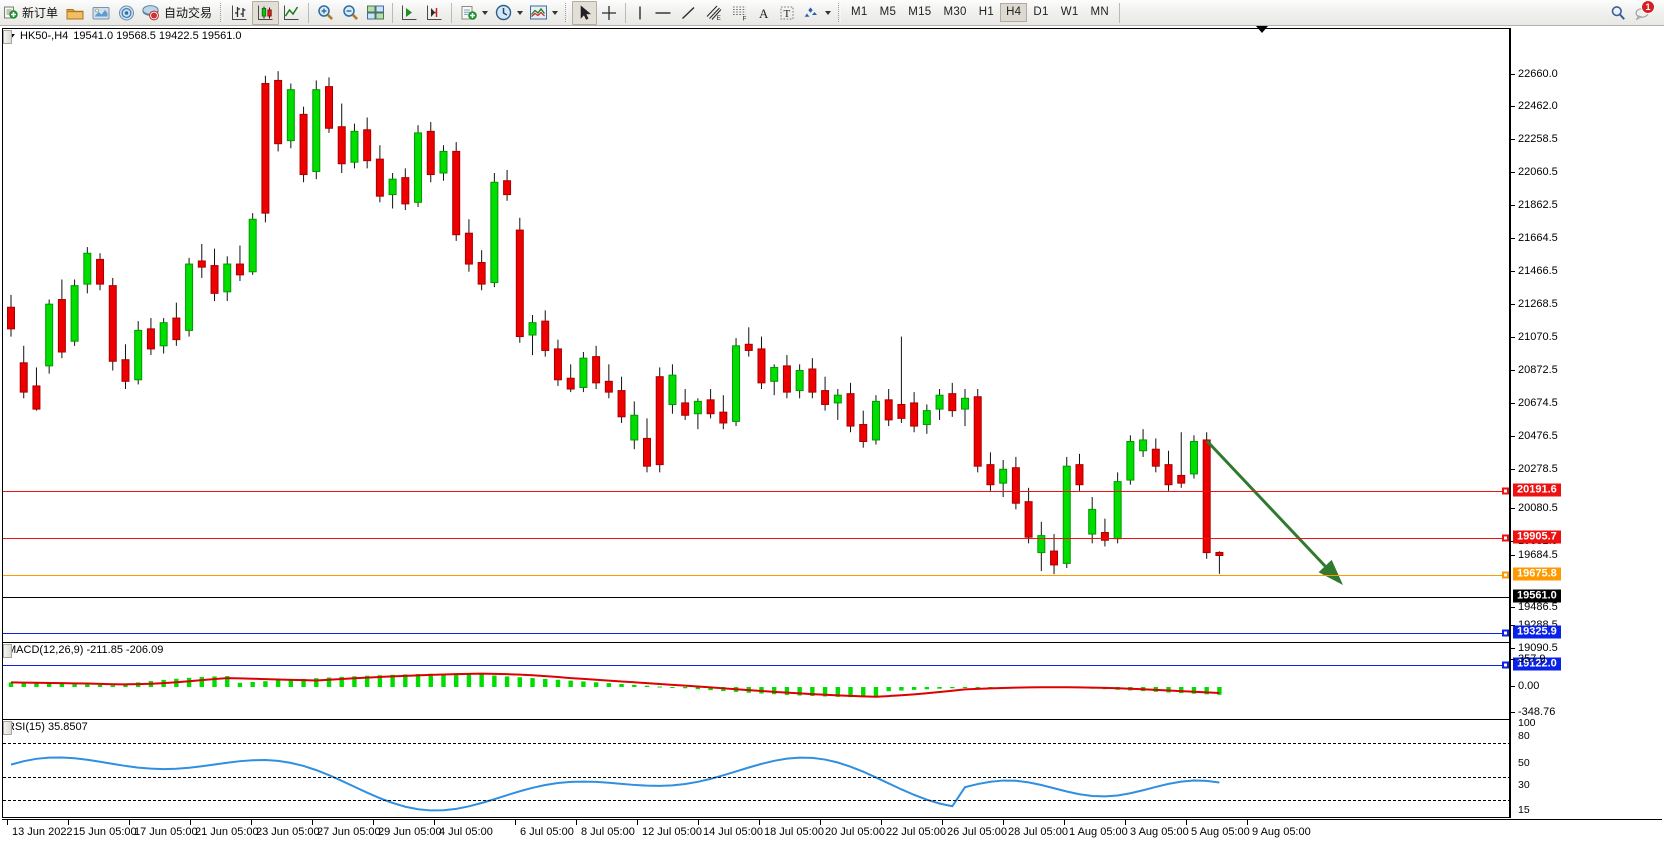 The image size is (1664, 846). Describe the element at coordinates (1505, 665) in the screenshot. I see `level-handle-support-lower` at that location.